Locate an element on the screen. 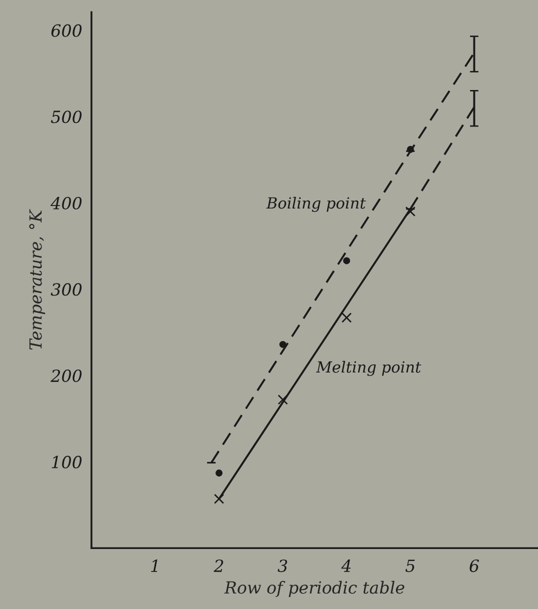 This screenshot has width=538, height=609. series-label: Melting point is located at coordinates (369, 368).